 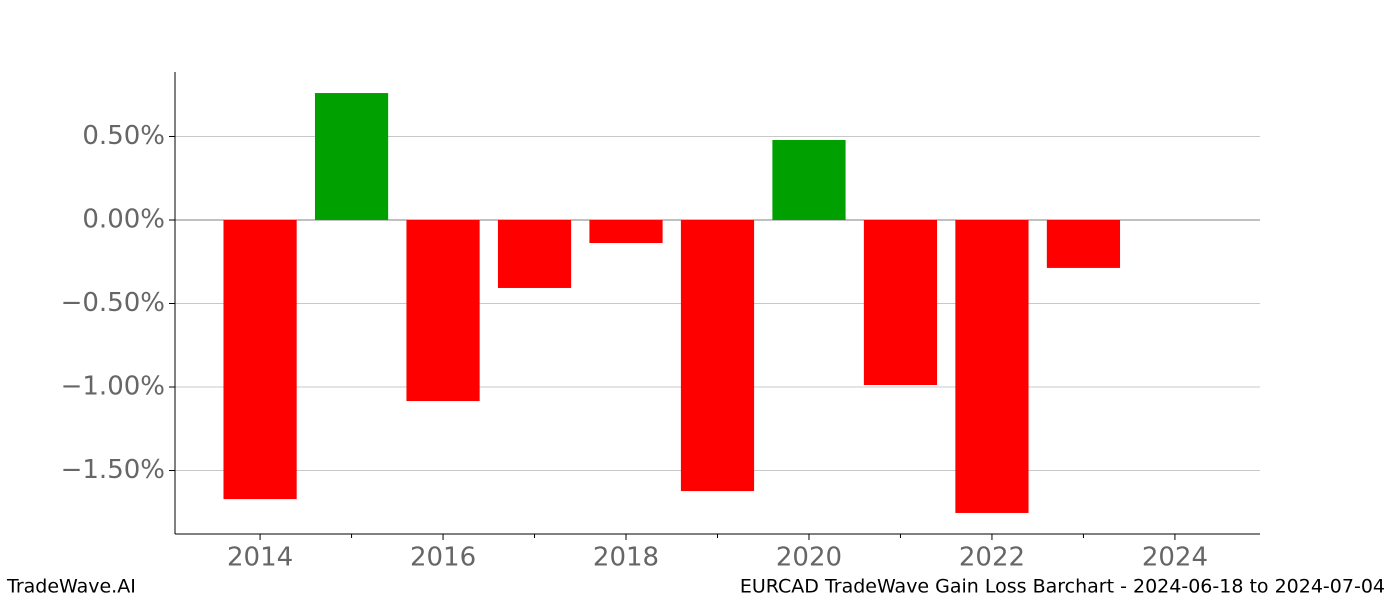 What do you see at coordinates (626, 558) in the screenshot?
I see `x-tick-label: 2018` at bounding box center [626, 558].